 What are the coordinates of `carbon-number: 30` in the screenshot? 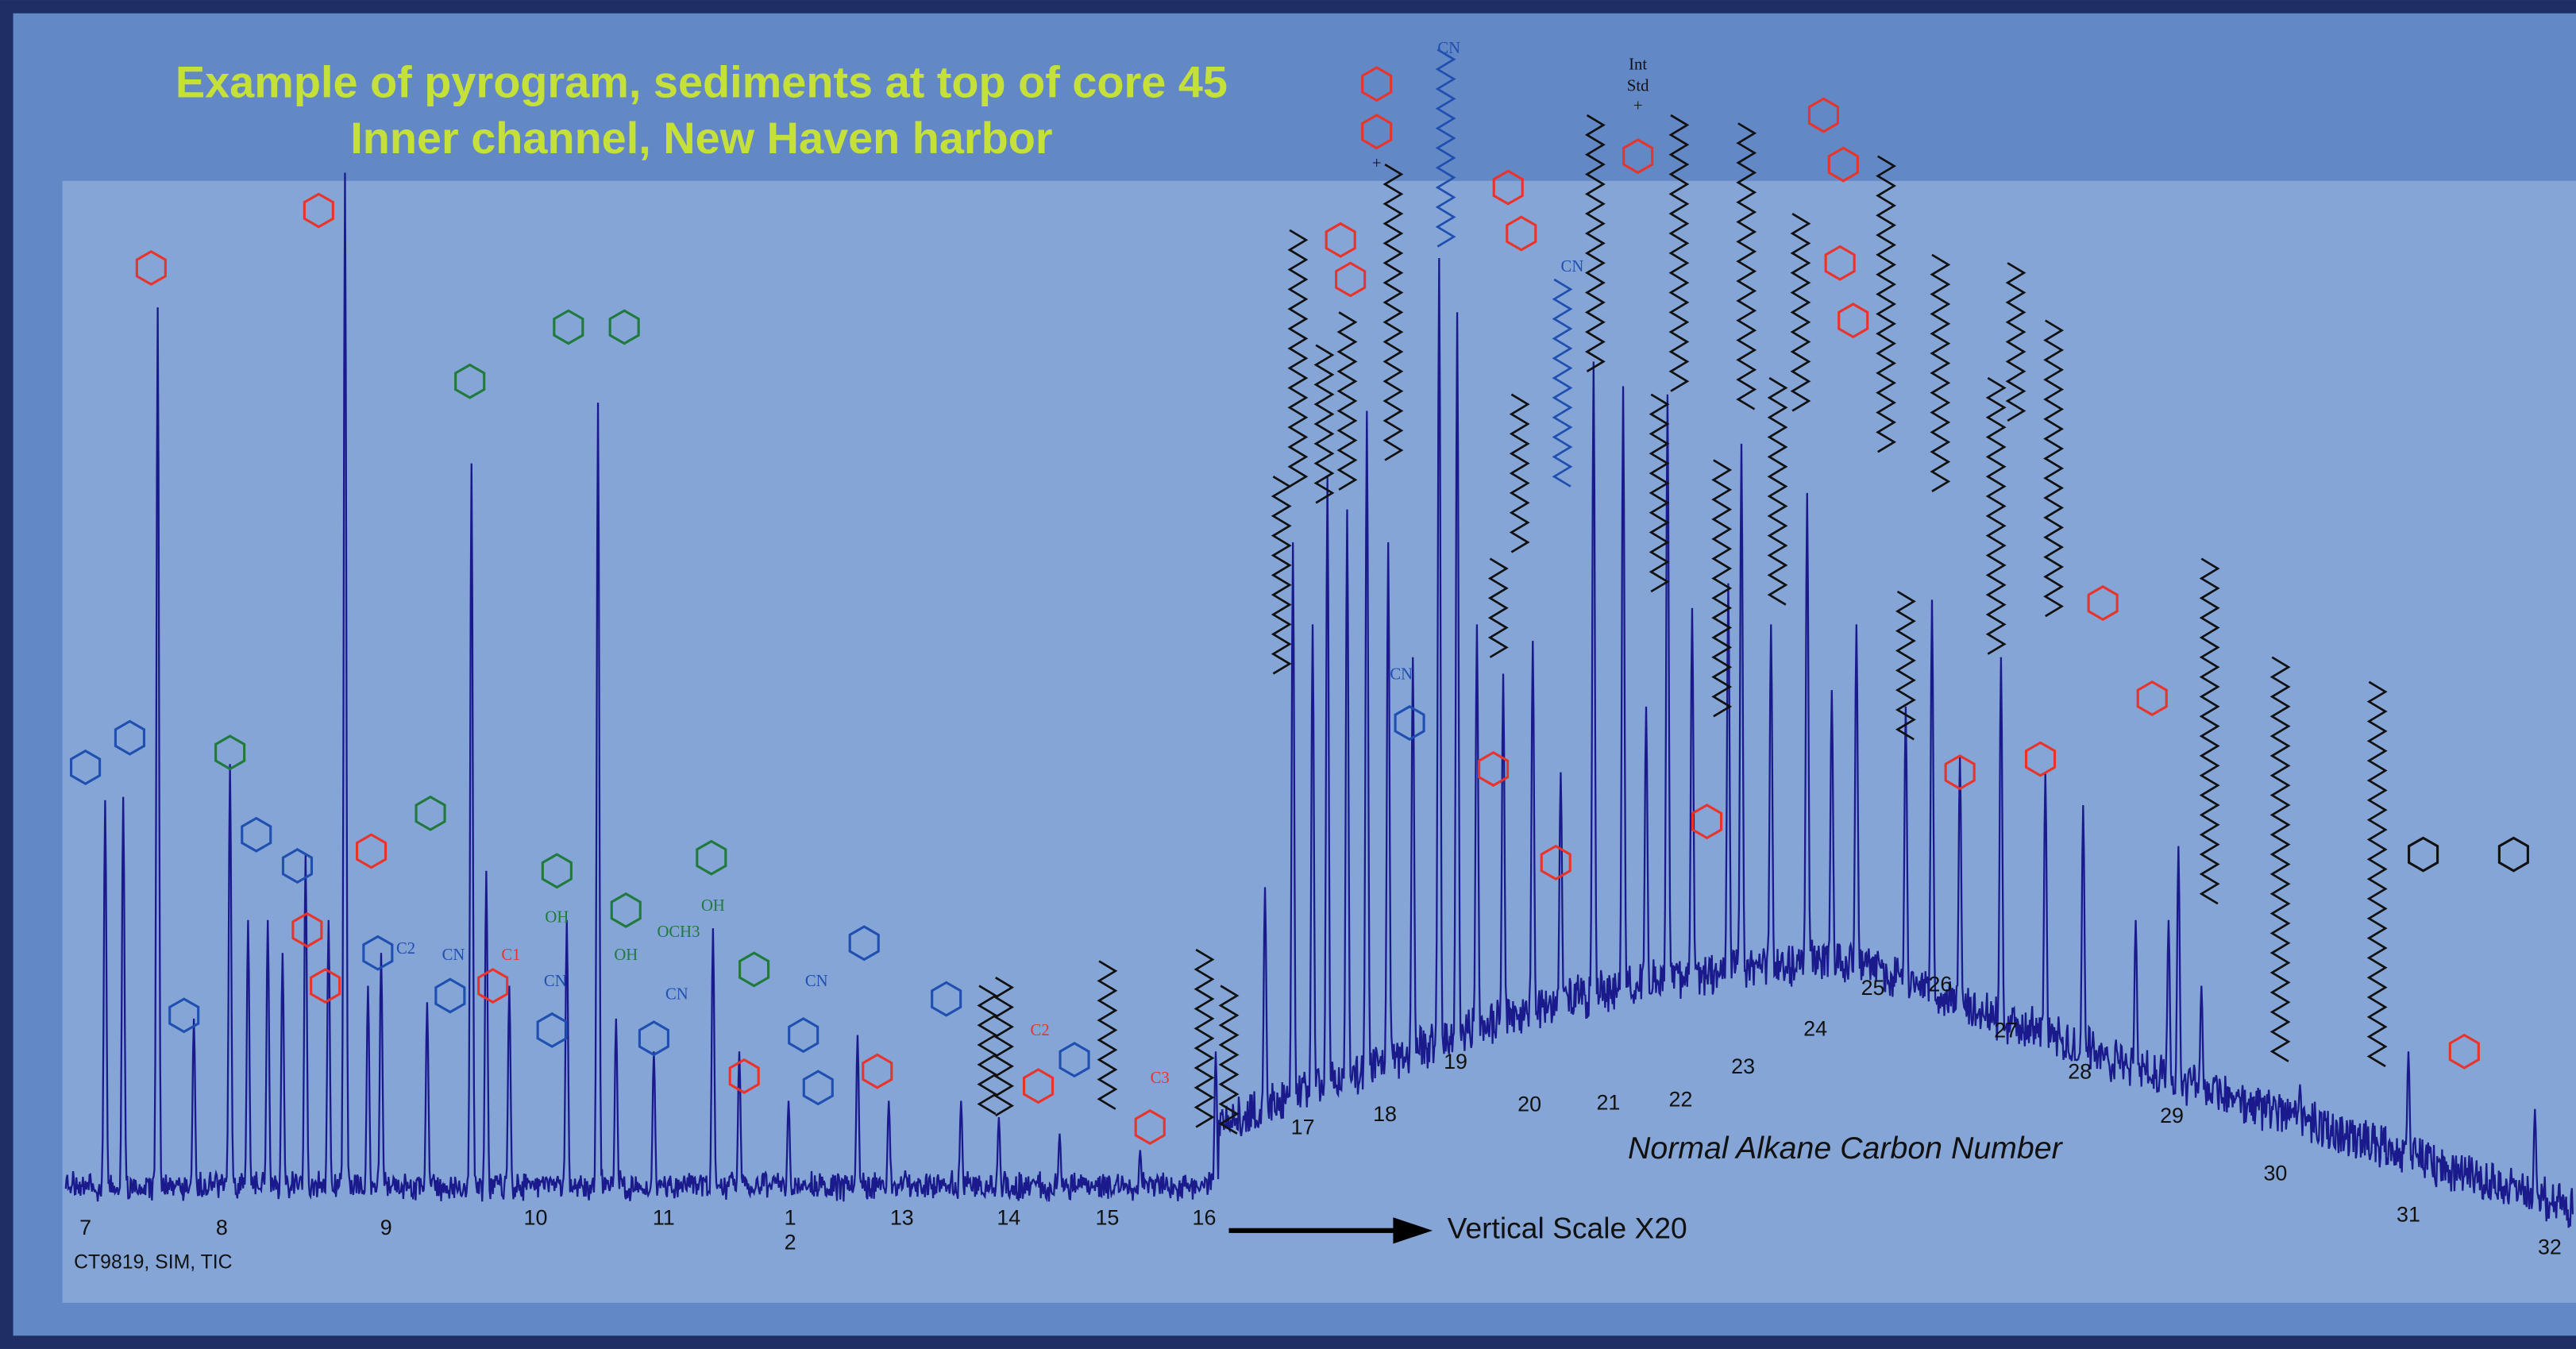 It's located at (2275, 1173).